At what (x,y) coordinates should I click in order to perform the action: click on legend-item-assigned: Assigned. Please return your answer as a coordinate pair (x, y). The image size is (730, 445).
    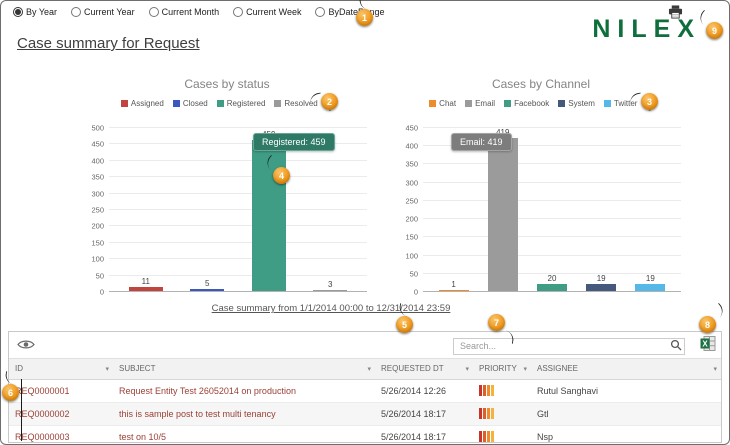
    Looking at the image, I should click on (142, 103).